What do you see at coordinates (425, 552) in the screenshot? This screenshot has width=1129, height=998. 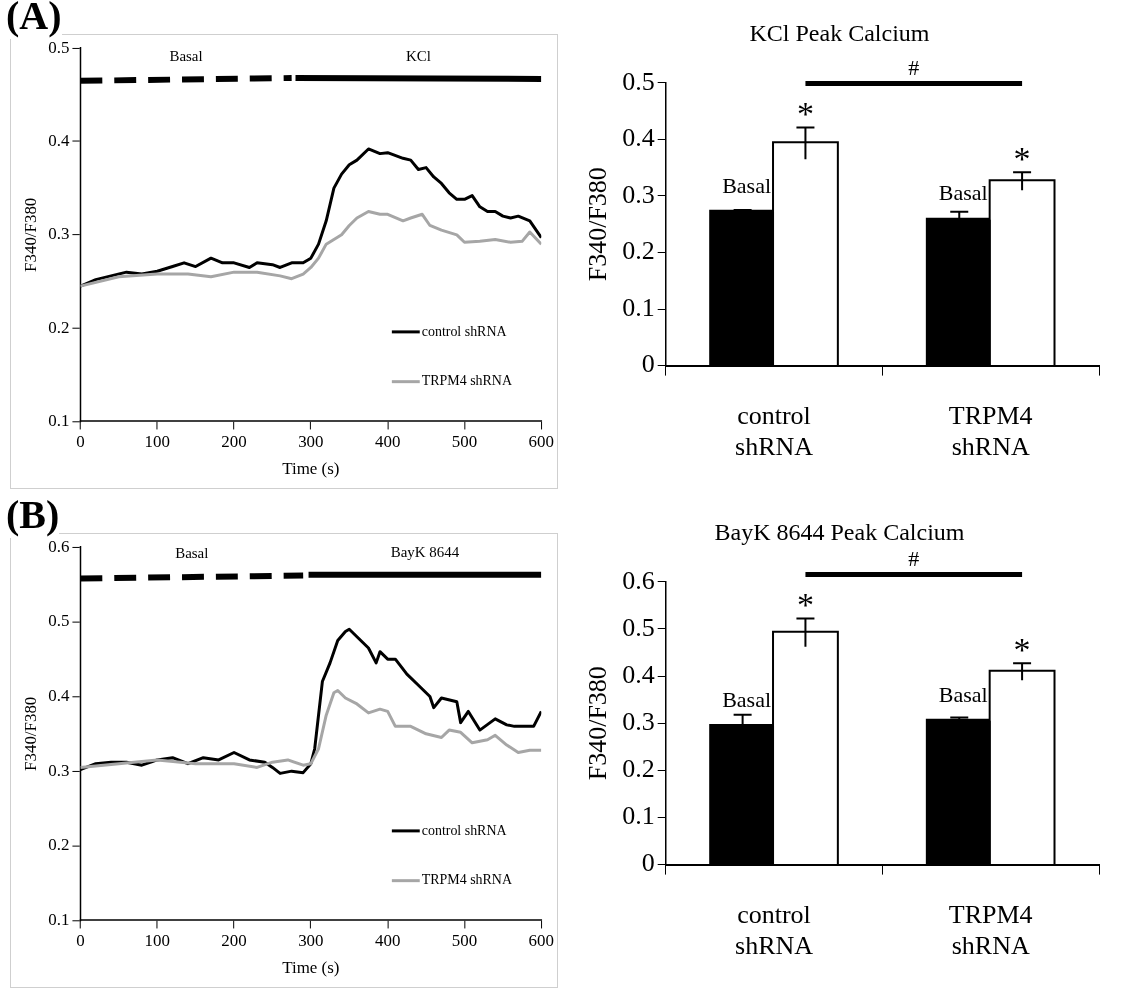 I see `series-label: BayK 8644` at bounding box center [425, 552].